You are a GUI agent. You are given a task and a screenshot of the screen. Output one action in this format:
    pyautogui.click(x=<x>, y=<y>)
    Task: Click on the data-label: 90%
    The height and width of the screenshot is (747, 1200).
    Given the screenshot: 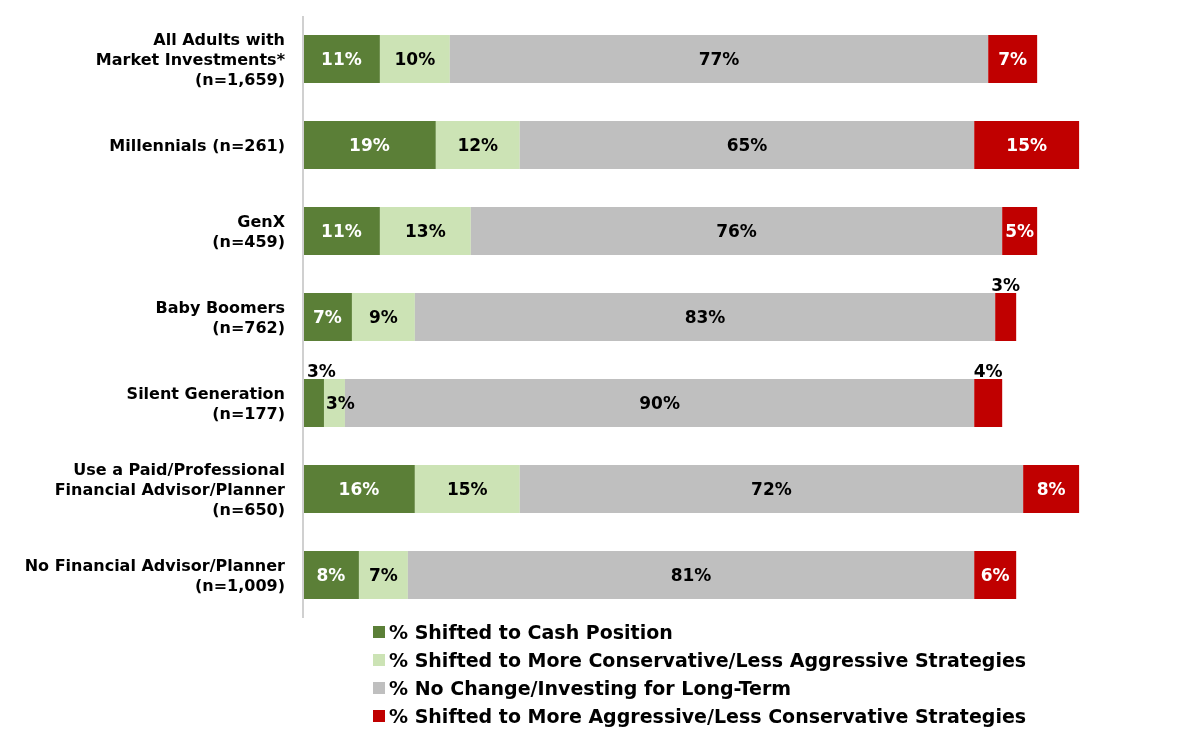 What is the action you would take?
    pyautogui.click(x=659, y=402)
    